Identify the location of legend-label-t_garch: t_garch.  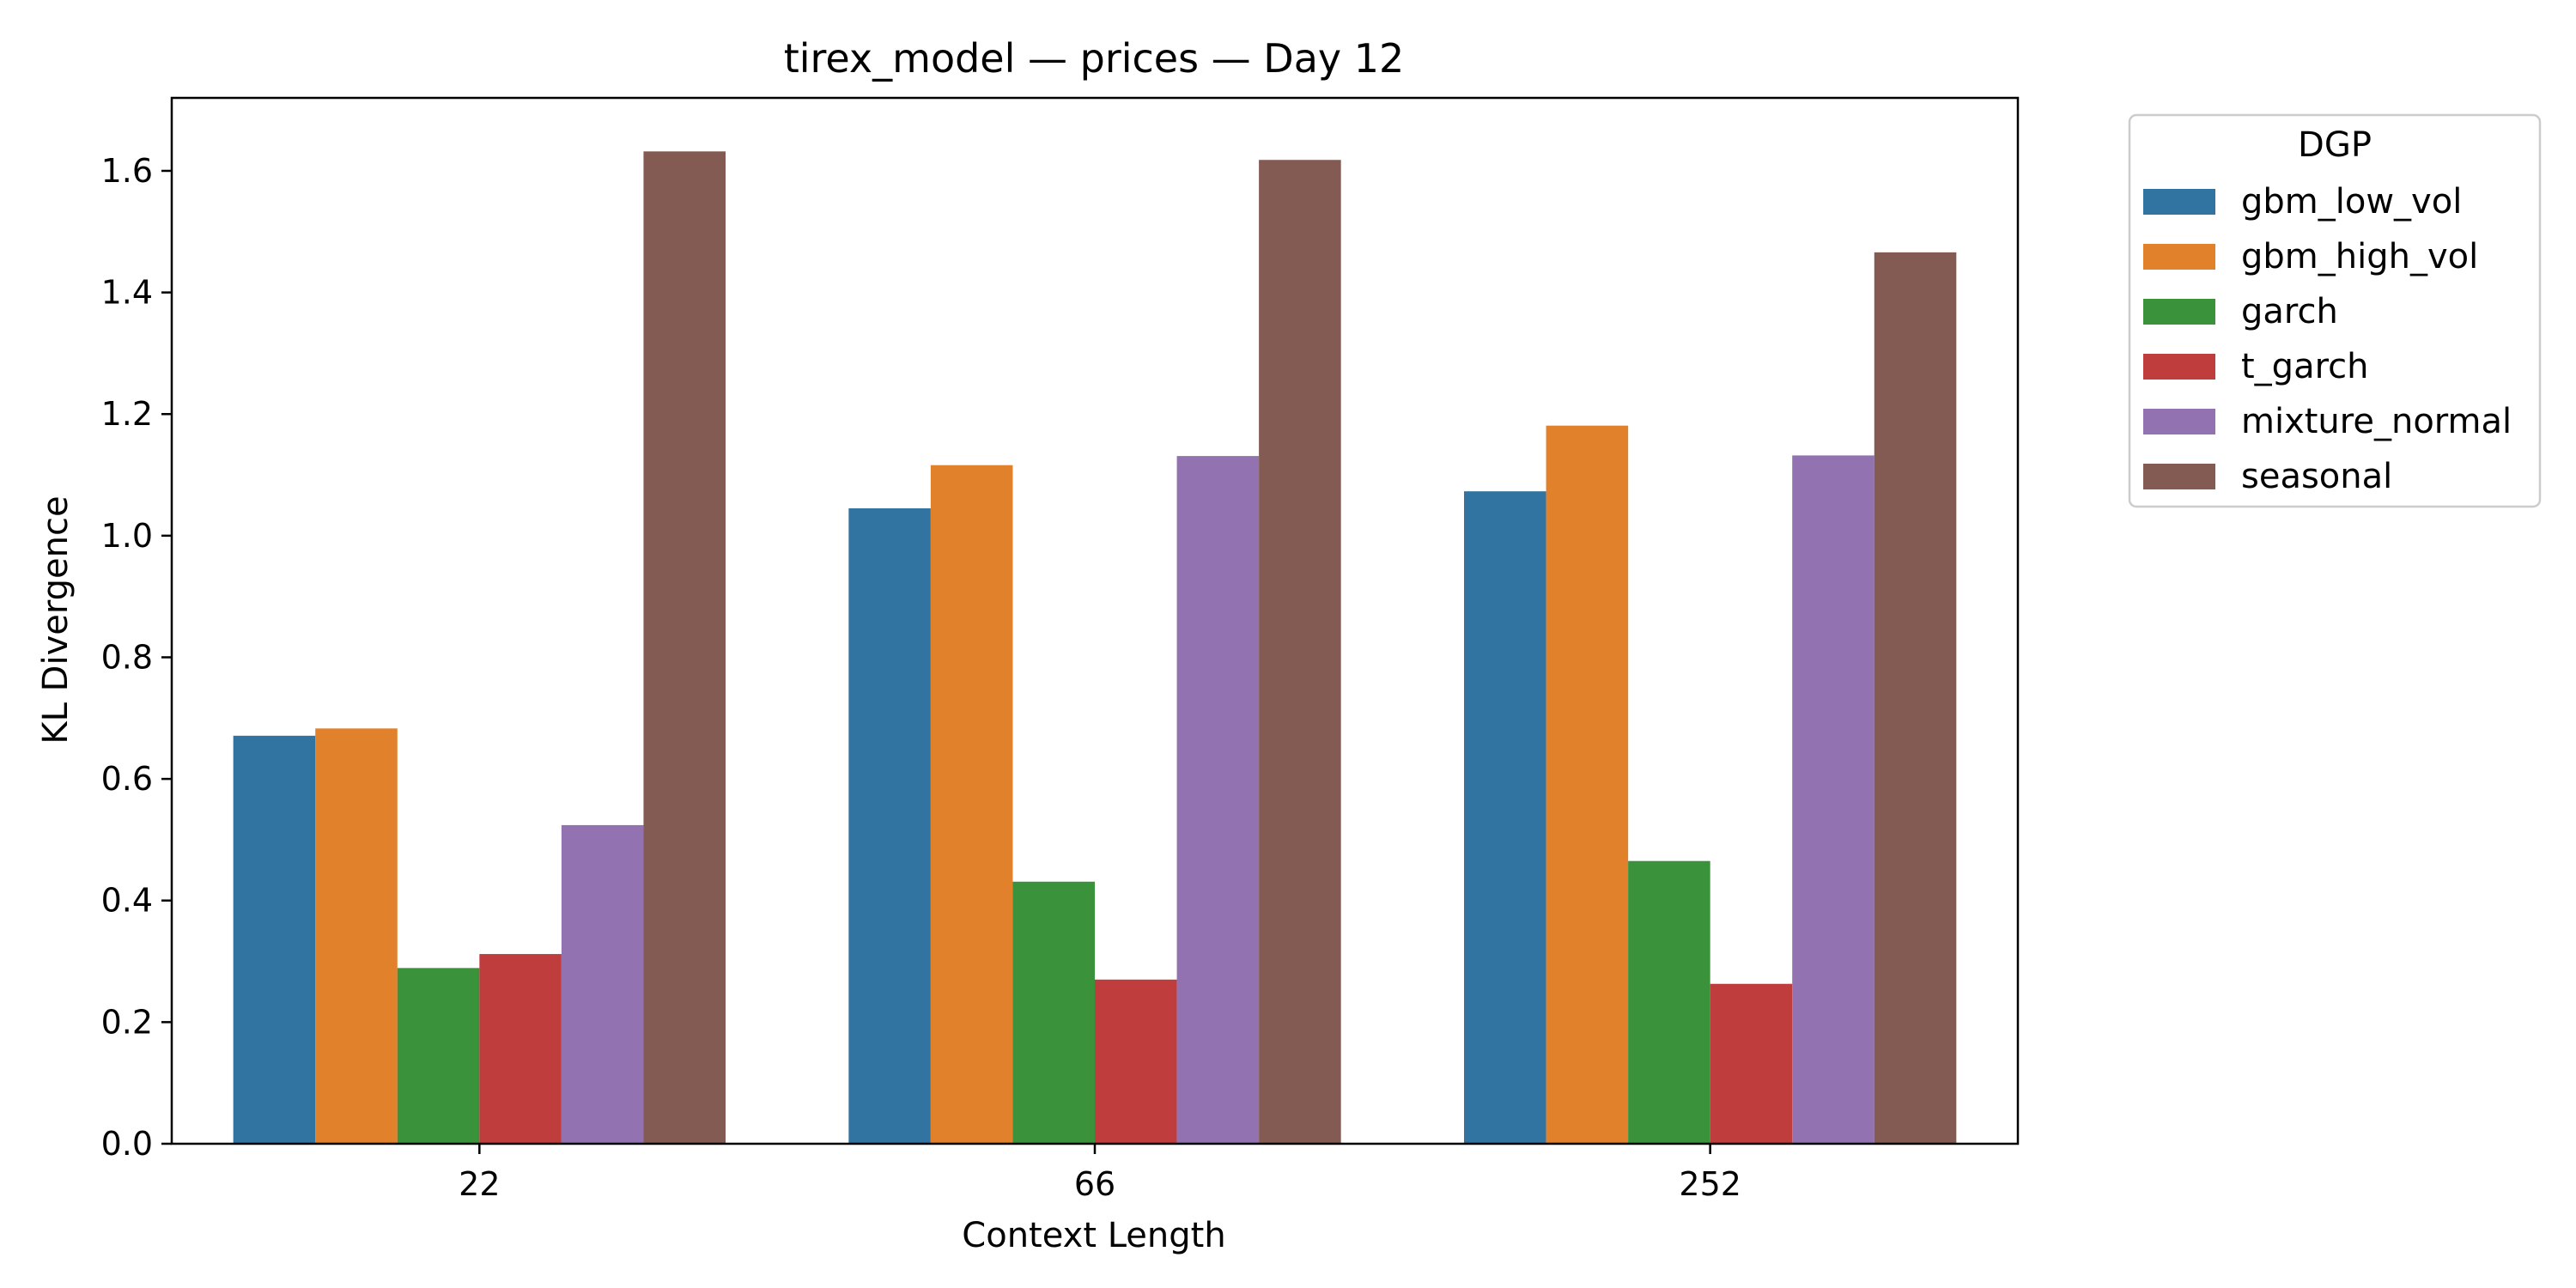
(2305, 366).